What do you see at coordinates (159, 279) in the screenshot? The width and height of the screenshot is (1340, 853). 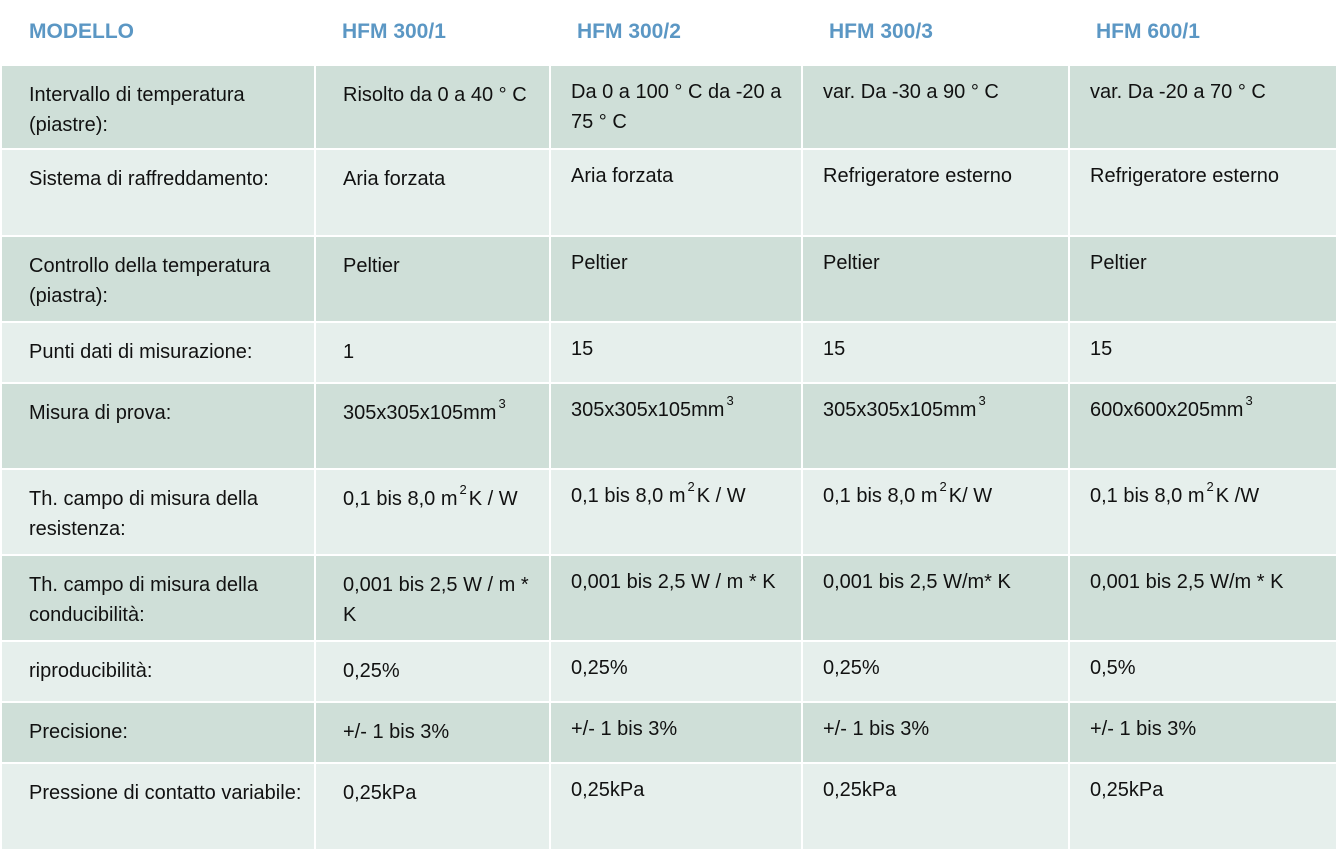 I see `row-label: Controllo della temperatura (piastra):` at bounding box center [159, 279].